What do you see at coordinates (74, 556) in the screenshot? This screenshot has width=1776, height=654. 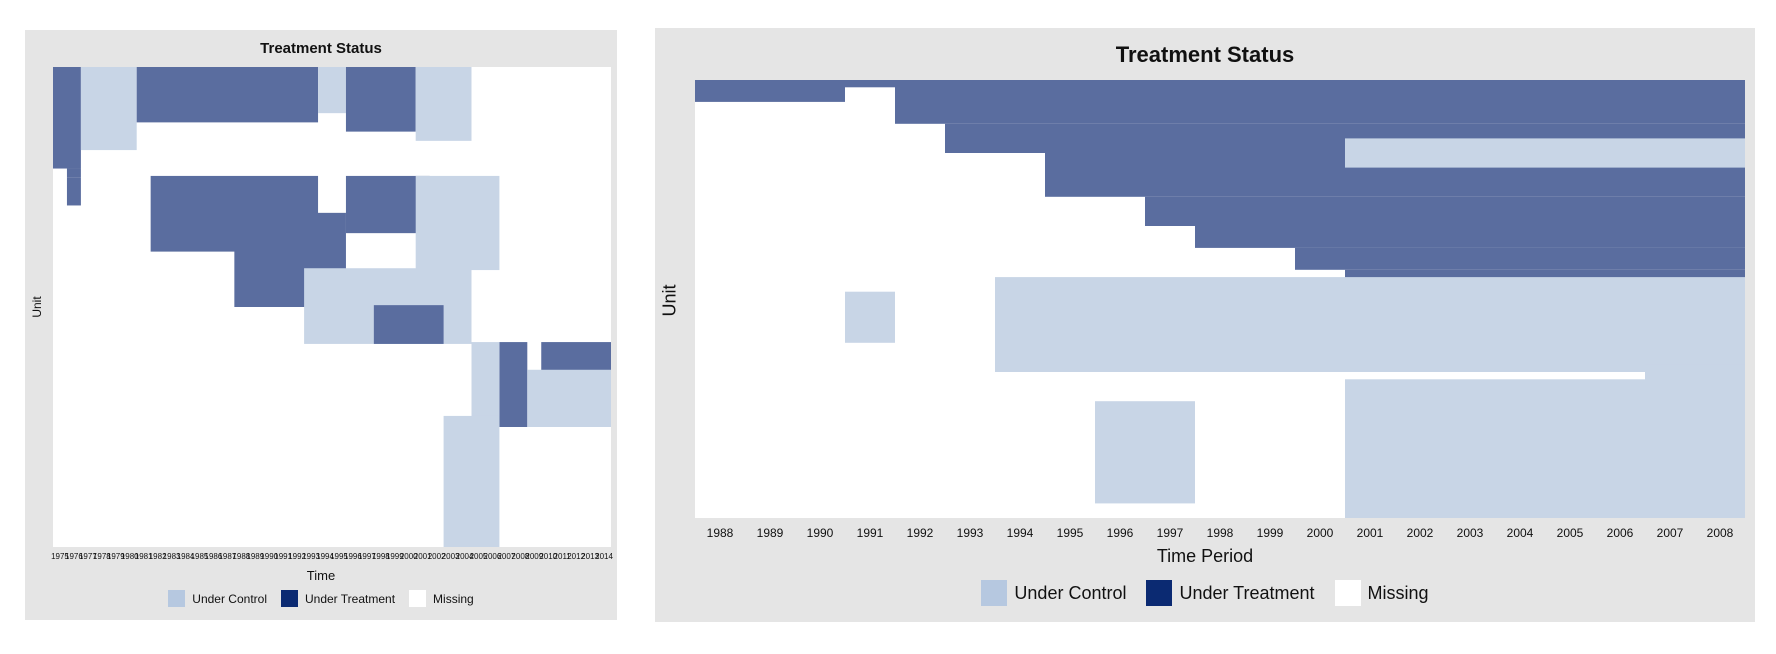 I see `x-tick-label: 1976` at bounding box center [74, 556].